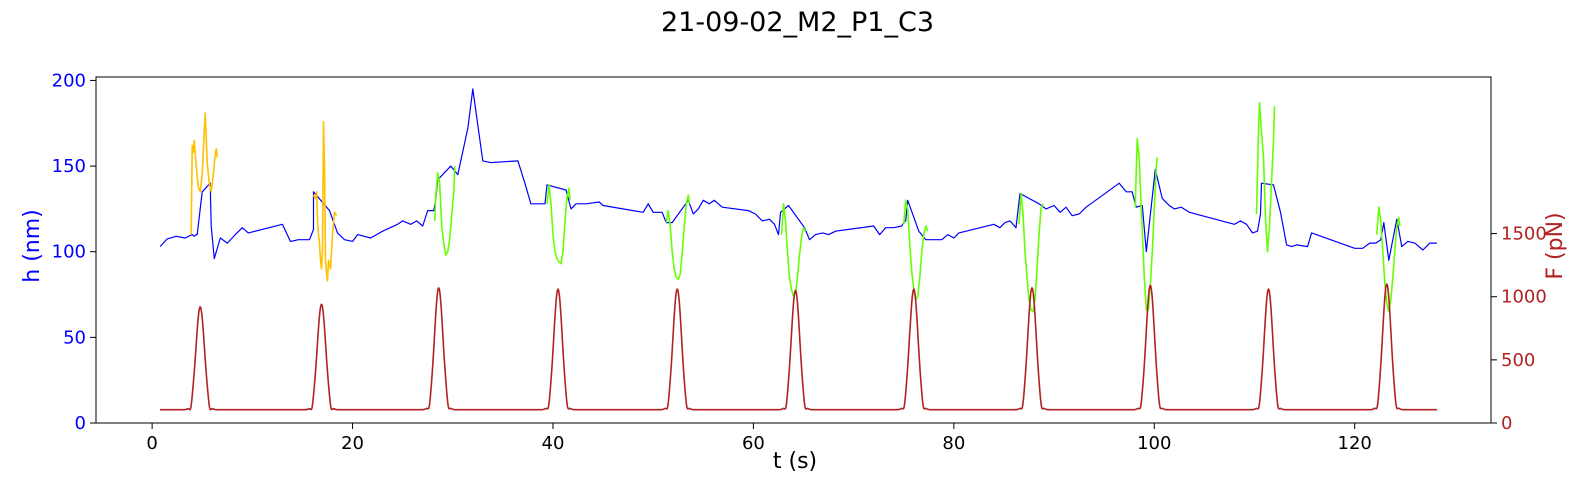  I want to click on left-y-axis: 0 50 100 150 200, so click(74, 252).